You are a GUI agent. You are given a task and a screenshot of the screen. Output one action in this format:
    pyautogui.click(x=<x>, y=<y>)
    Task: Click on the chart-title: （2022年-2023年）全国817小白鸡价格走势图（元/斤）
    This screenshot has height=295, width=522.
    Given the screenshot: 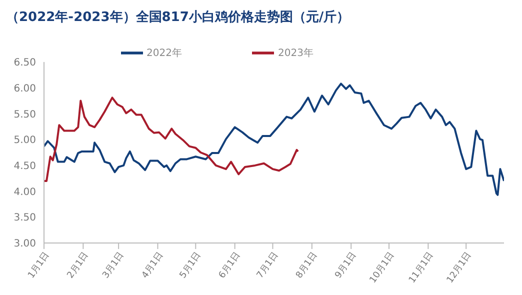 What is the action you would take?
    pyautogui.click(x=178, y=17)
    